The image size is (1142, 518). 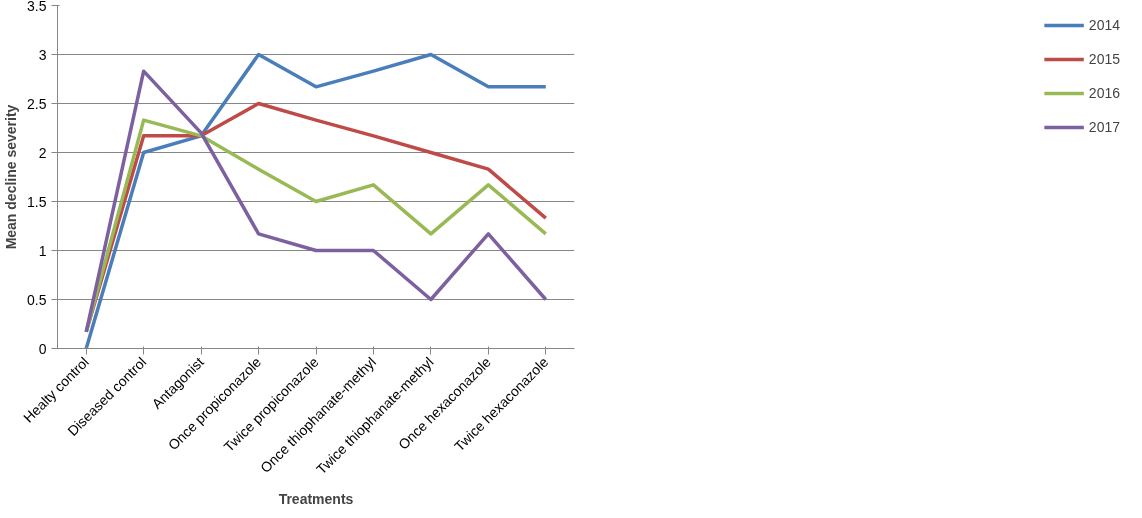 I want to click on x-axis-title: Treatments, so click(x=316, y=499).